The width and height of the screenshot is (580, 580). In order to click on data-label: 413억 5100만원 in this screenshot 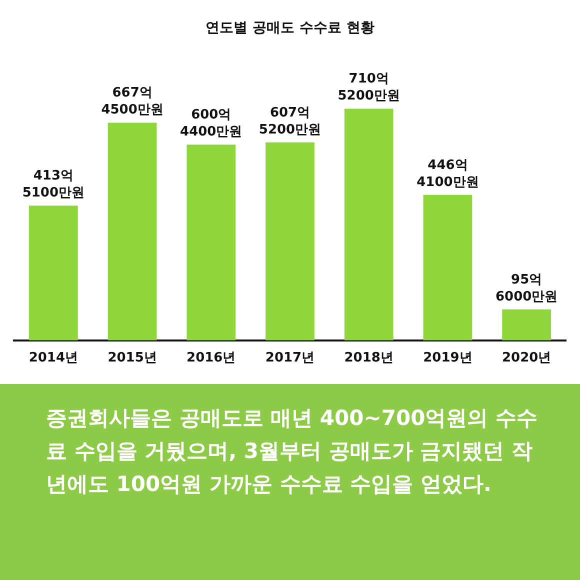, I will do `click(53, 184)`.